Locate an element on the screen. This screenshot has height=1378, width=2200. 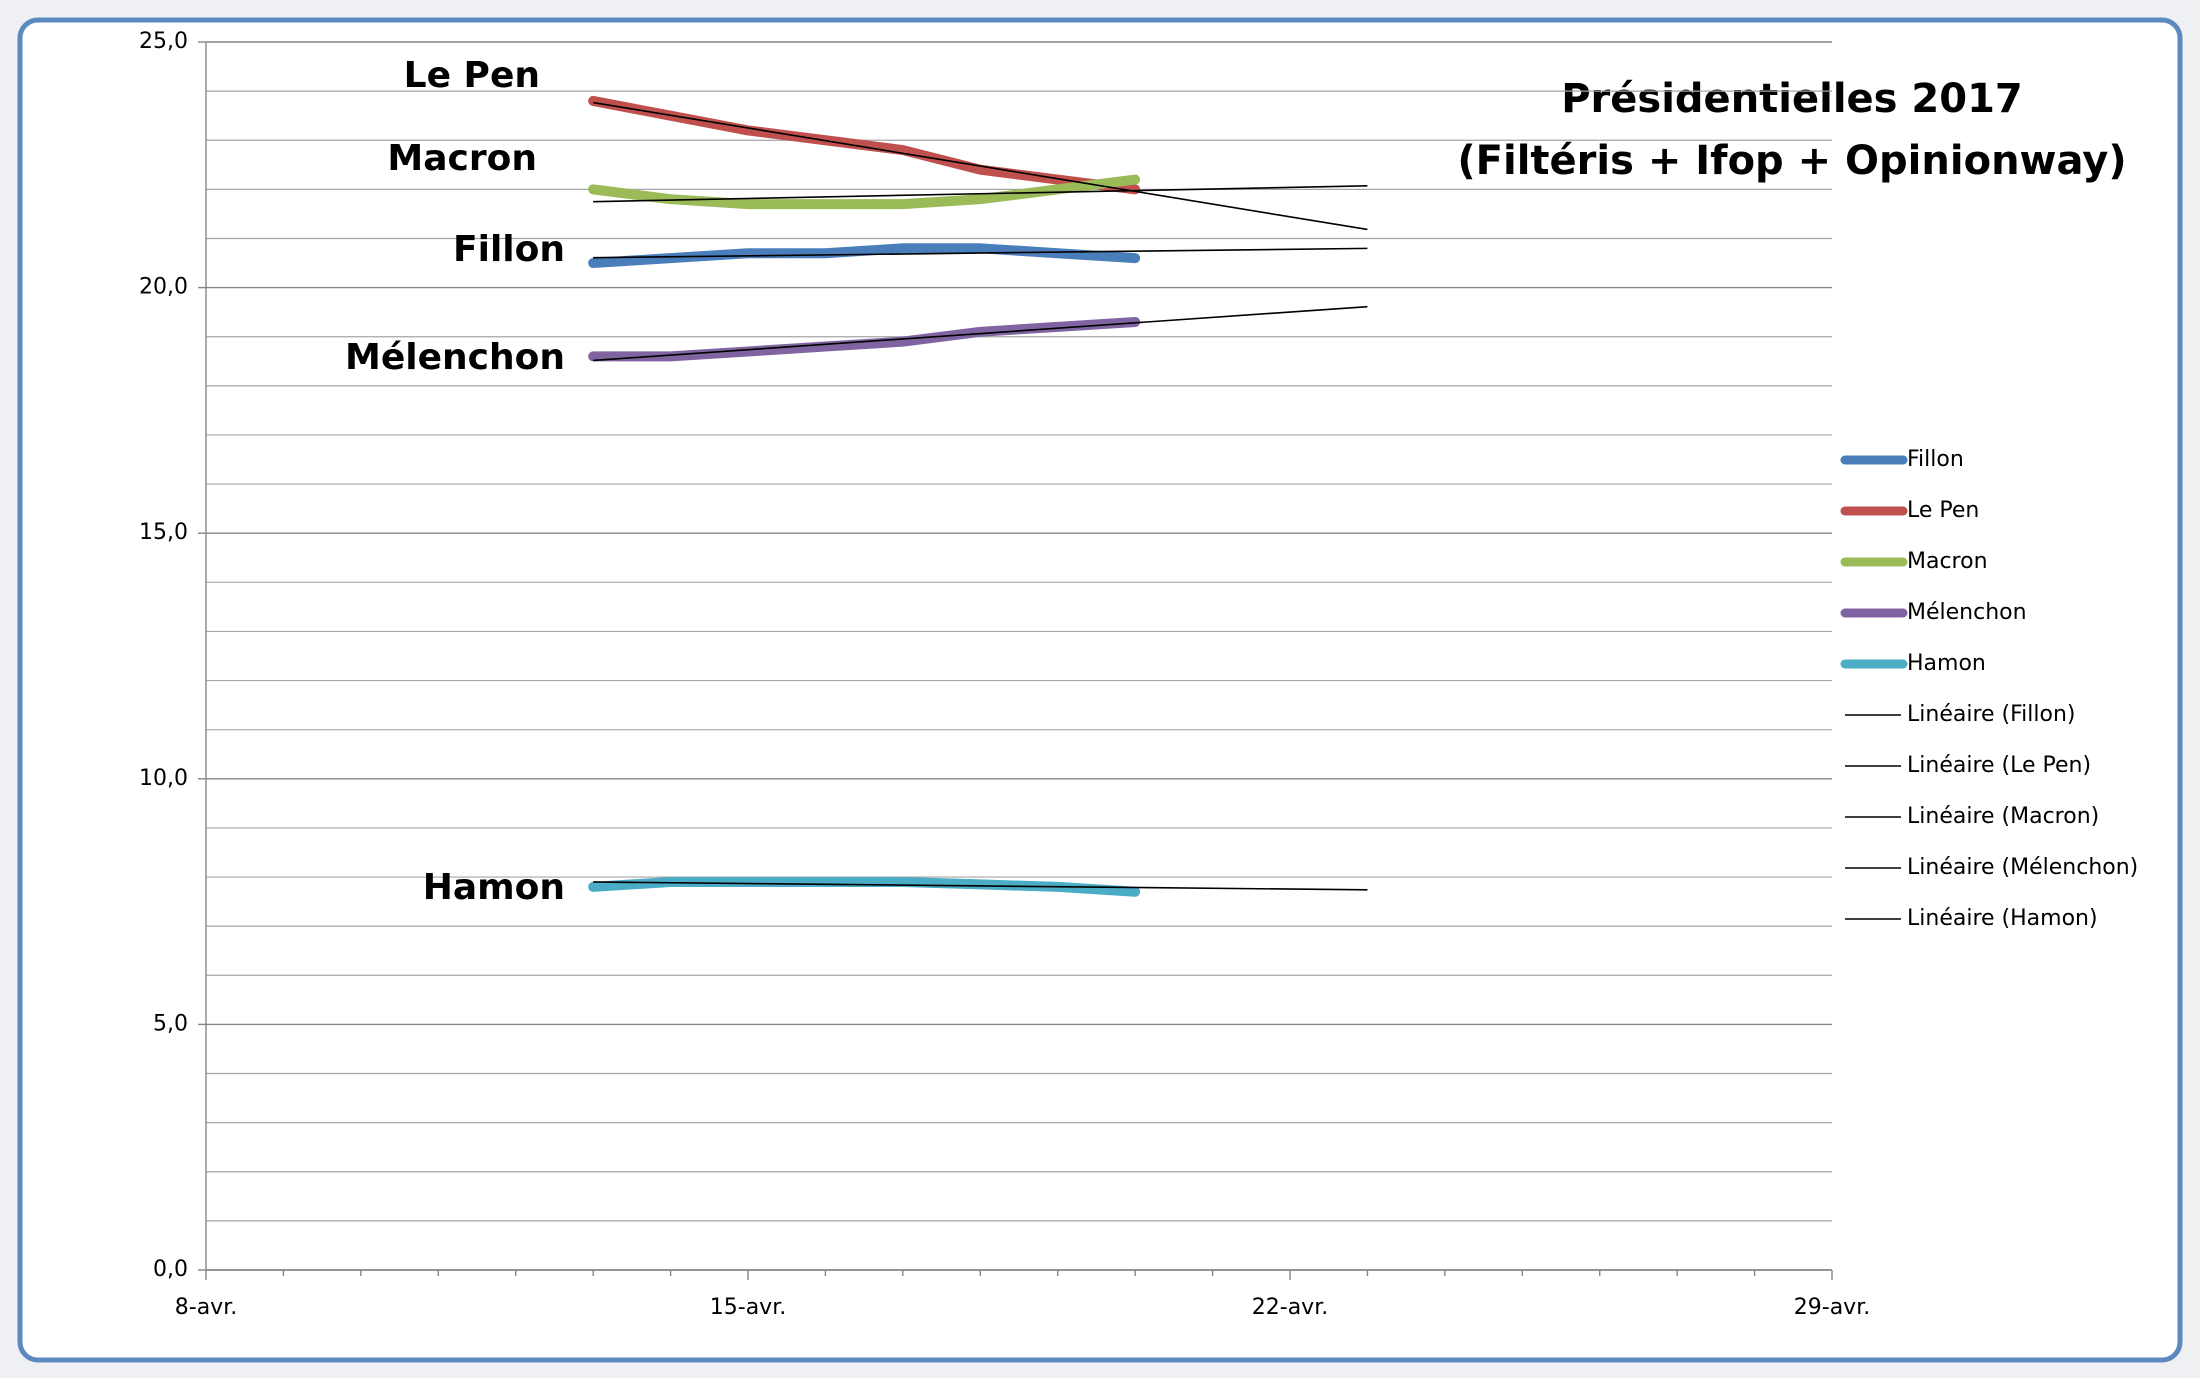
series-line is located at coordinates (864, 339).